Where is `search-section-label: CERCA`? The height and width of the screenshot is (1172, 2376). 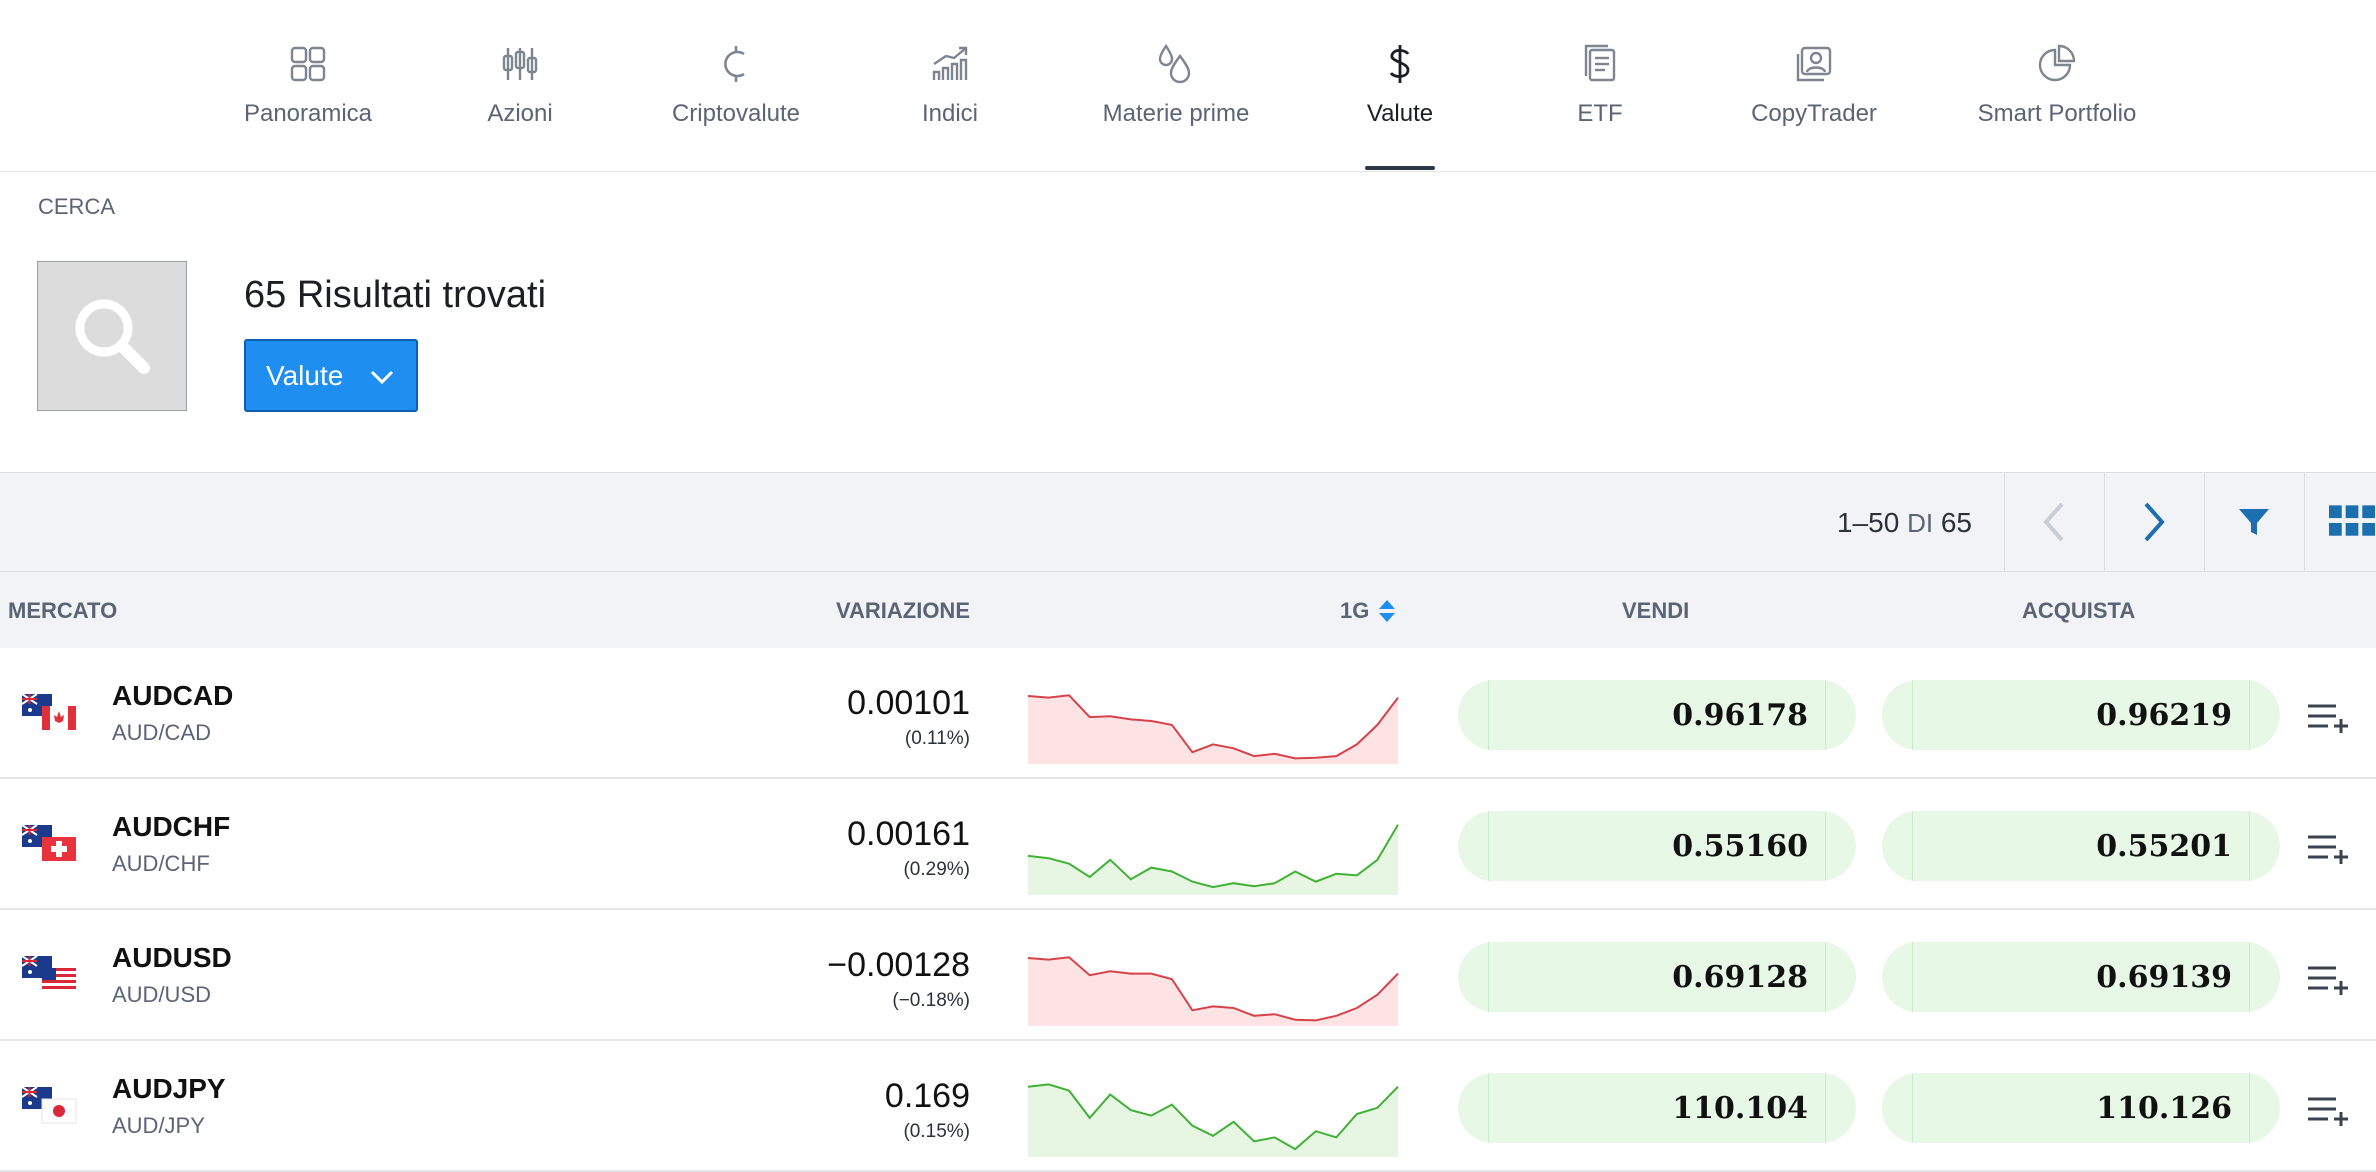
search-section-label: CERCA is located at coordinates (77, 206).